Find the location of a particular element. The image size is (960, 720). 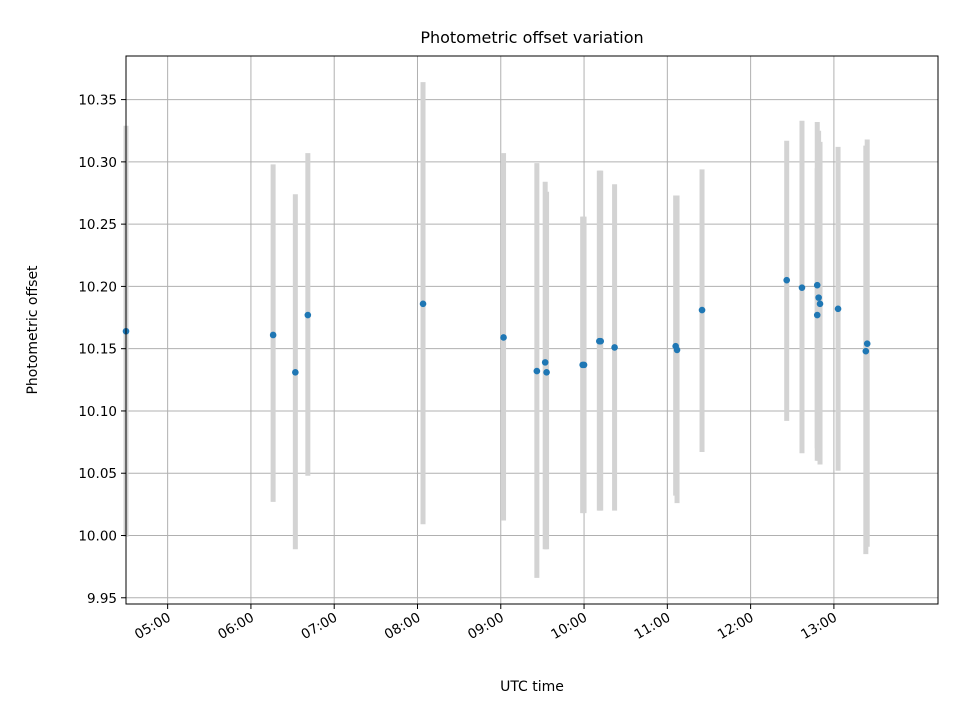

y-tick-label: 10.05 is located at coordinates (97, 474).